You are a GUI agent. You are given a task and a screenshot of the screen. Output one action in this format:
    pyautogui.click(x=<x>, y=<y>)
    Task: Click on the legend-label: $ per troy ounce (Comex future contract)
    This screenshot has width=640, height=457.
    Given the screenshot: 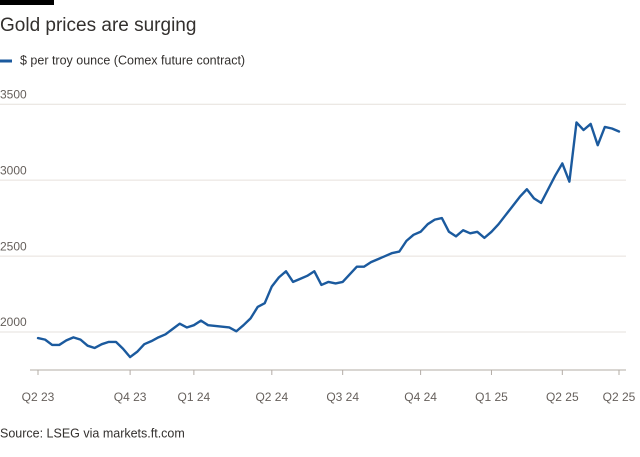 What is the action you would take?
    pyautogui.click(x=132, y=60)
    